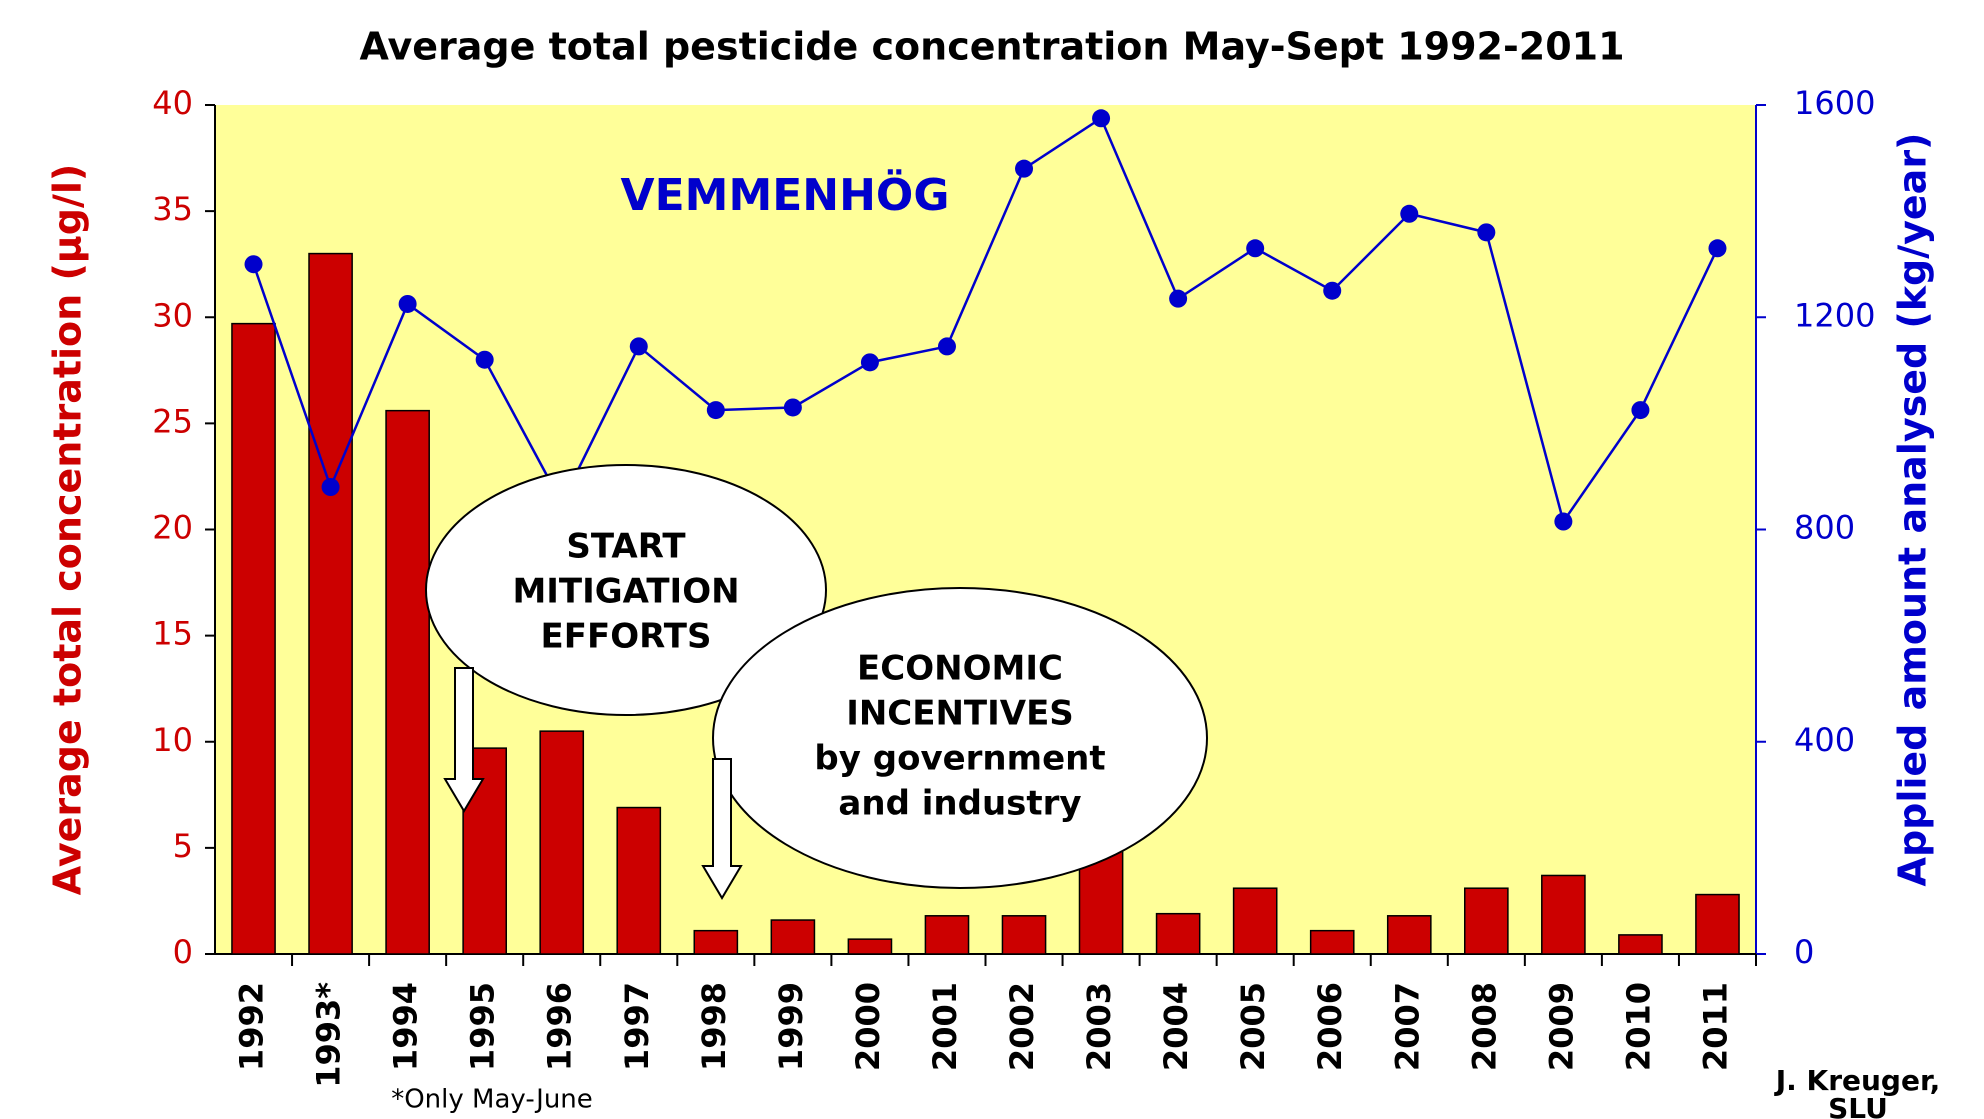  What do you see at coordinates (172, 634) in the screenshot?
I see `y-tick-label: 15` at bounding box center [172, 634].